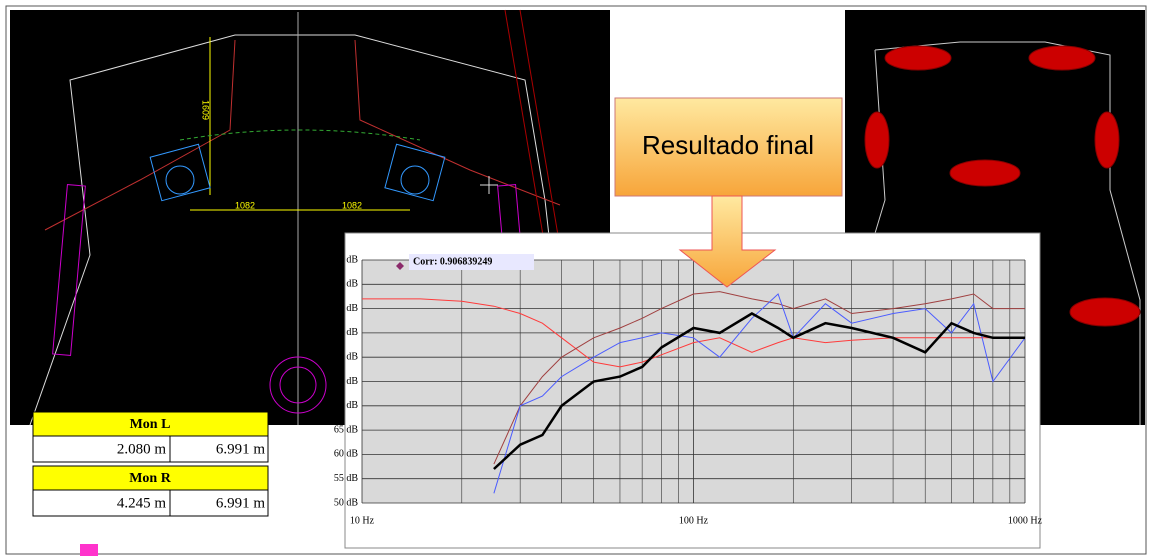  I want to click on y-tick-label: 80 dB, so click(346, 356).